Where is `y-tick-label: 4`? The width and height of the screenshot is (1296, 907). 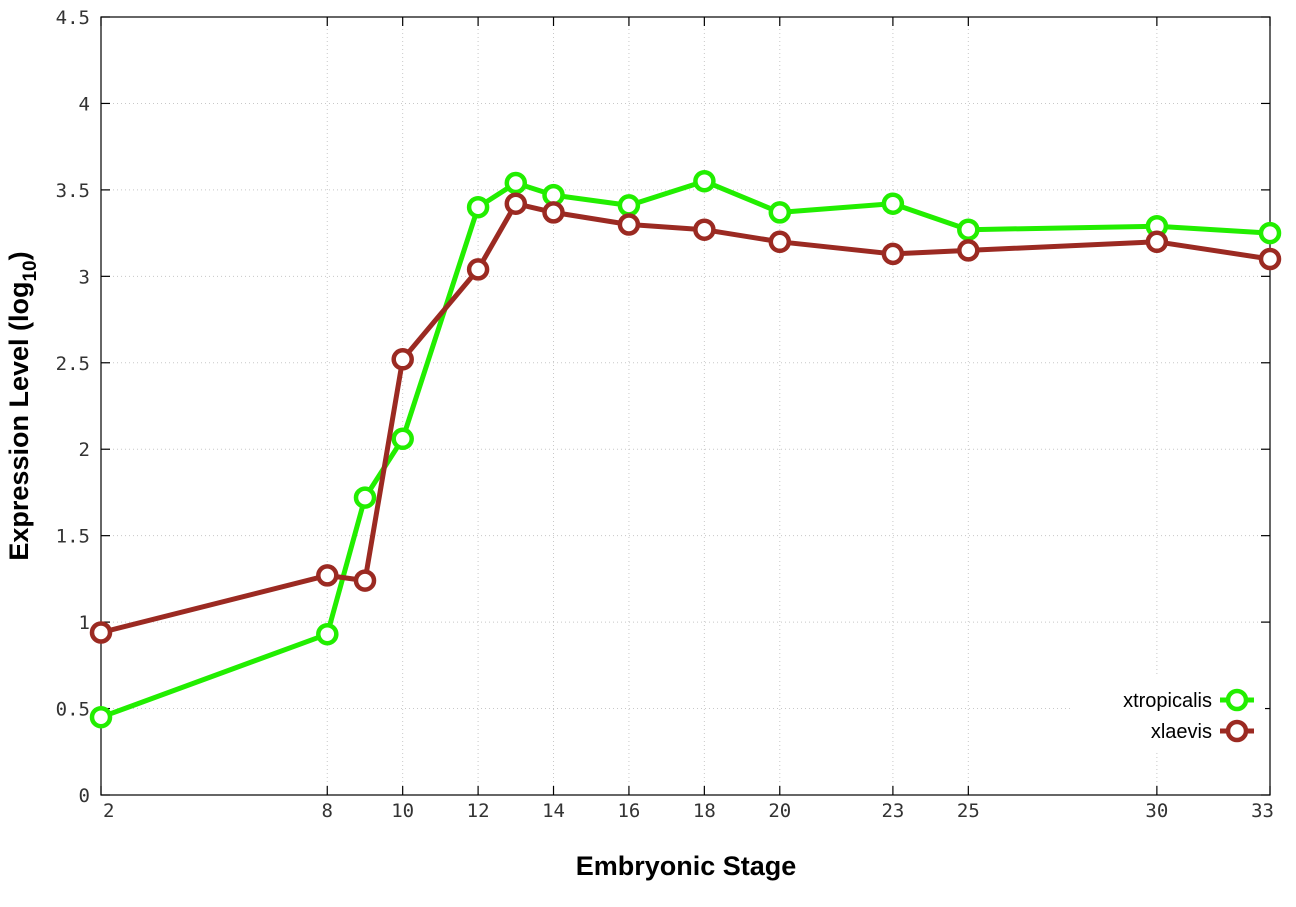 y-tick-label: 4 is located at coordinates (84, 104).